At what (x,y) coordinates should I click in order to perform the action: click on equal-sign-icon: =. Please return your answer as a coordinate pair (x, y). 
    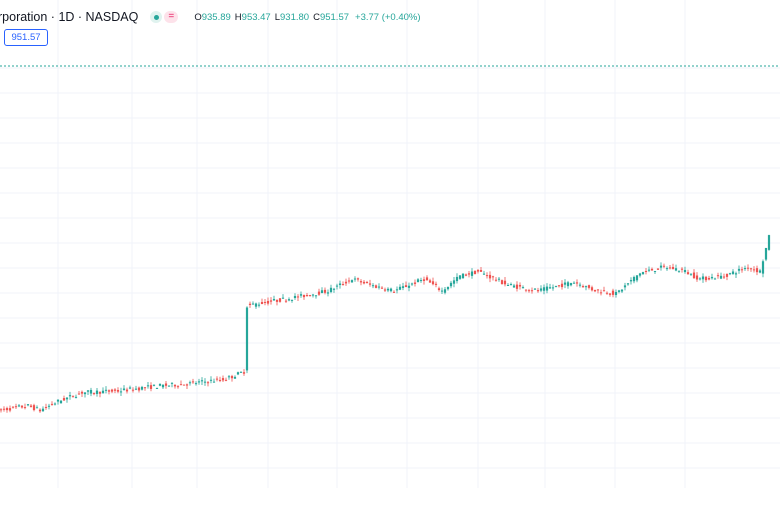
    Looking at the image, I should click on (171, 17).